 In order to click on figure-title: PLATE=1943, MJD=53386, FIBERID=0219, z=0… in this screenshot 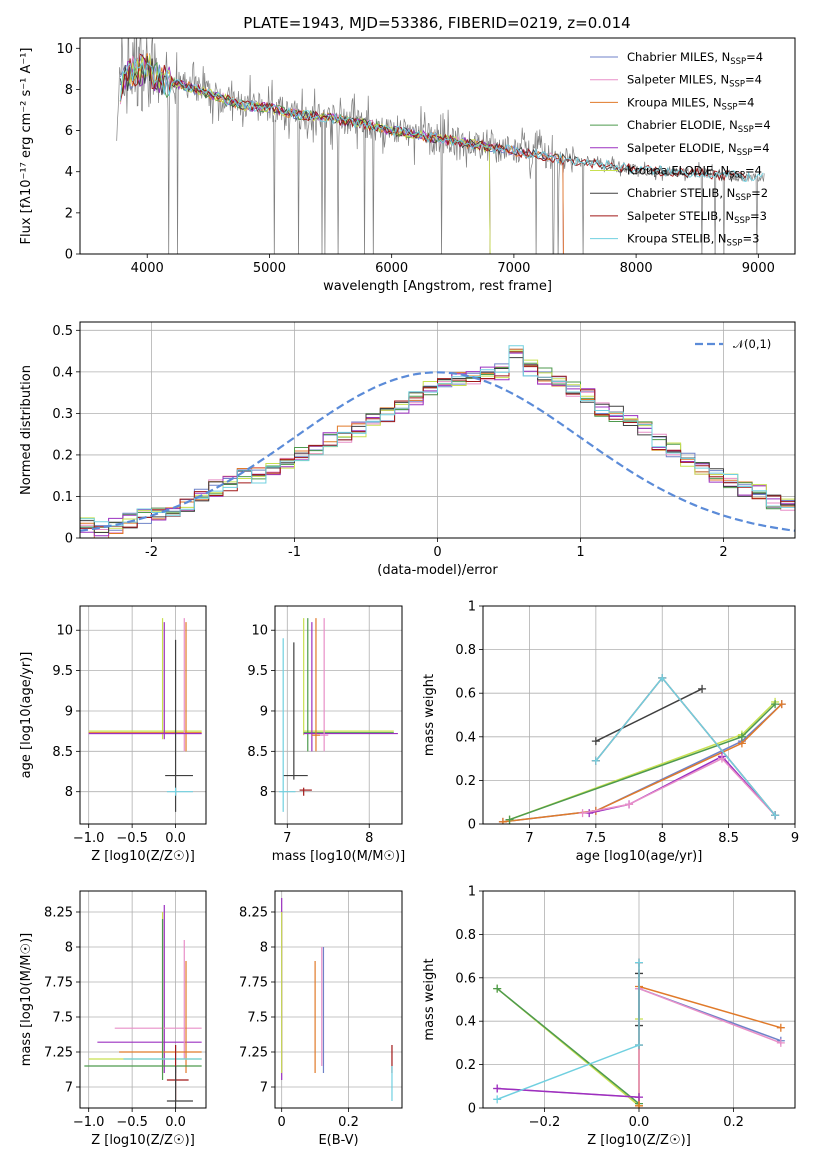, I will do `click(436, 23)`.